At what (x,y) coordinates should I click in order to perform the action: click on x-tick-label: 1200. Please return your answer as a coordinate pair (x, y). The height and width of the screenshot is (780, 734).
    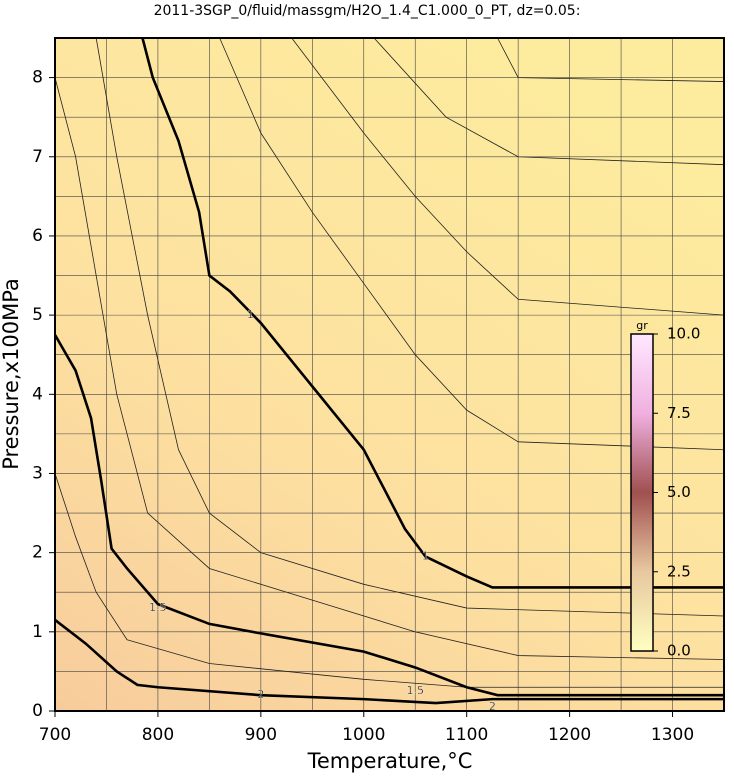
    Looking at the image, I should click on (569, 735).